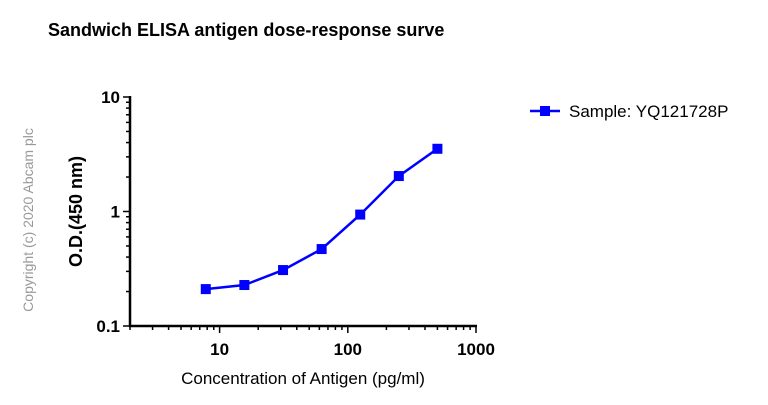 This screenshot has width=768, height=405. Describe the element at coordinates (219, 349) in the screenshot. I see `x-tick-label: 10` at that location.